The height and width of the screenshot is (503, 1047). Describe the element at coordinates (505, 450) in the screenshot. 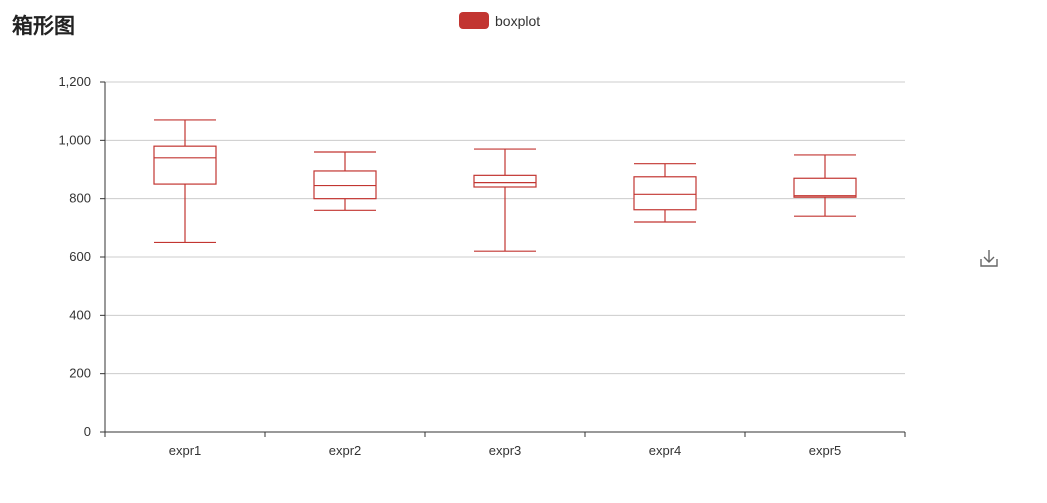

I see `x-tick-label: expr3` at that location.